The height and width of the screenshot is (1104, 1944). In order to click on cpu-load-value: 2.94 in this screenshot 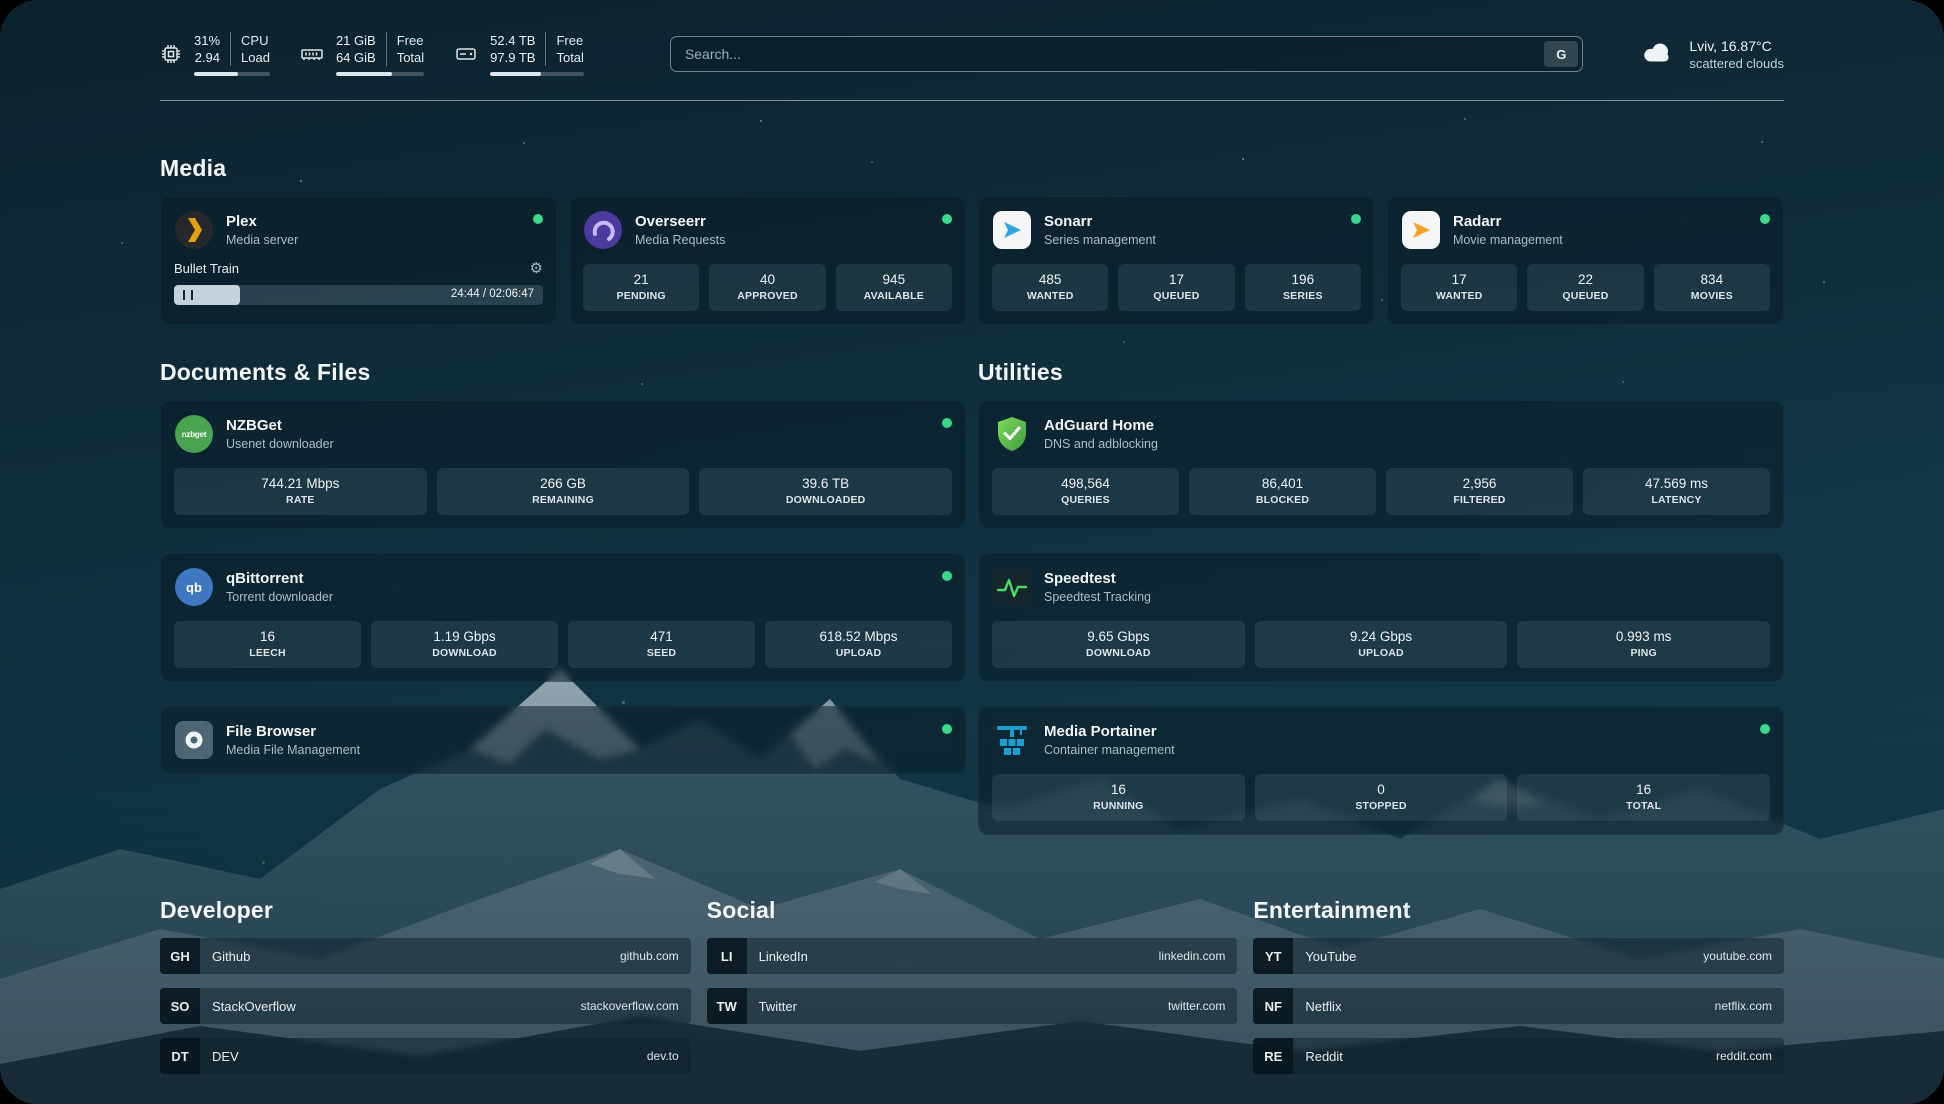, I will do `click(207, 57)`.